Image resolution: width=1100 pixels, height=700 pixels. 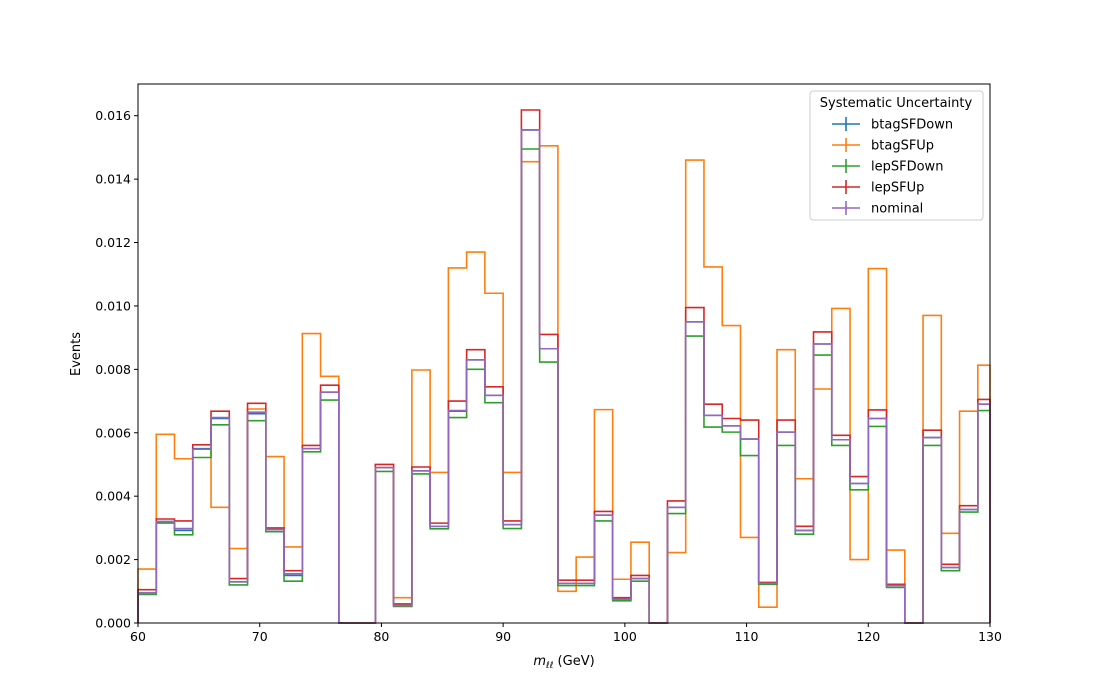 What do you see at coordinates (113, 559) in the screenshot?
I see `y-tick-label: 0.002` at bounding box center [113, 559].